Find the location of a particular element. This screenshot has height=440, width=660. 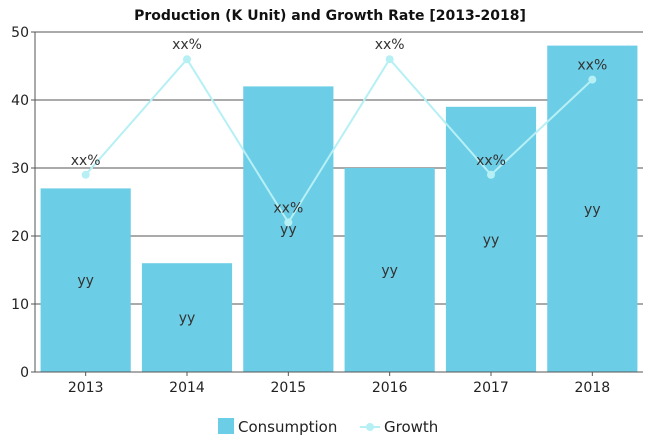

y-tick-label: 10 is located at coordinates (20, 305).